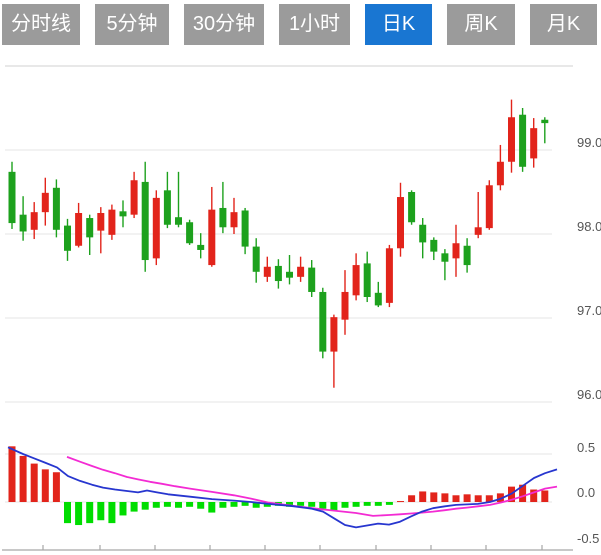 This screenshot has height=555, width=601. What do you see at coordinates (586, 492) in the screenshot?
I see `macd-axis-label: 0.0` at bounding box center [586, 492].